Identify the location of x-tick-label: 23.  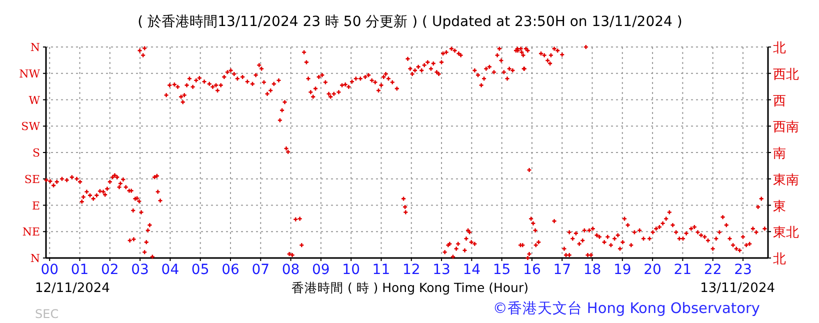
(743, 270).